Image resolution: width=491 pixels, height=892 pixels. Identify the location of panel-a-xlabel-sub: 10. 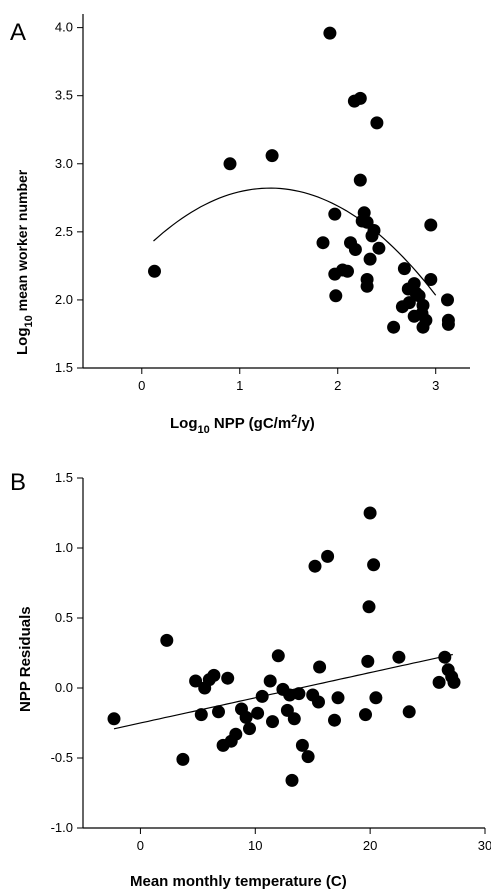
(204, 430).